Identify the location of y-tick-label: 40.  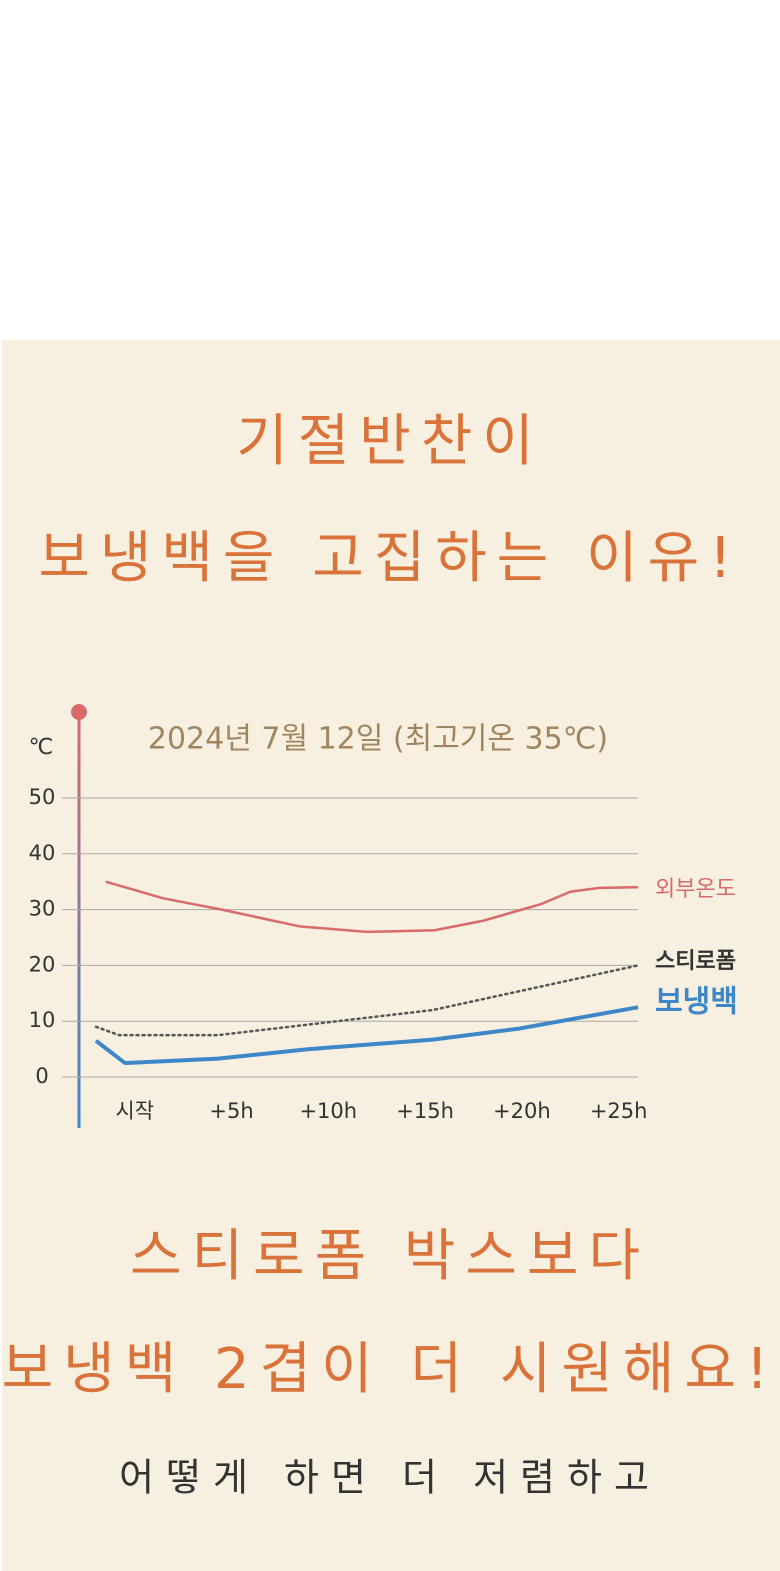
(42, 853).